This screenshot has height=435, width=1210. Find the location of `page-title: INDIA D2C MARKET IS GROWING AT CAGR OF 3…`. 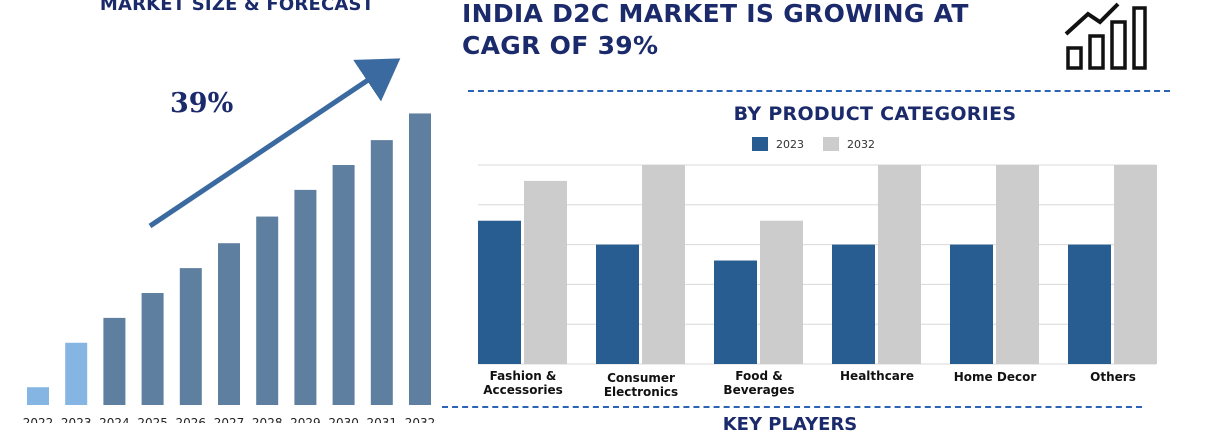

page-title: INDIA D2C MARKET IS GROWING AT CAGR OF 3… is located at coordinates (762, 31).